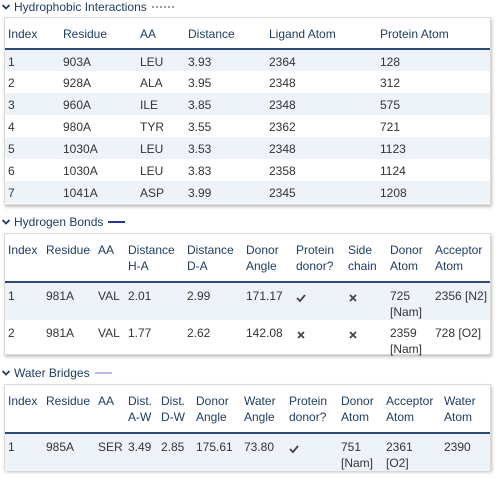  What do you see at coordinates (60, 447) in the screenshot?
I see `cell-residue: 985A` at bounding box center [60, 447].